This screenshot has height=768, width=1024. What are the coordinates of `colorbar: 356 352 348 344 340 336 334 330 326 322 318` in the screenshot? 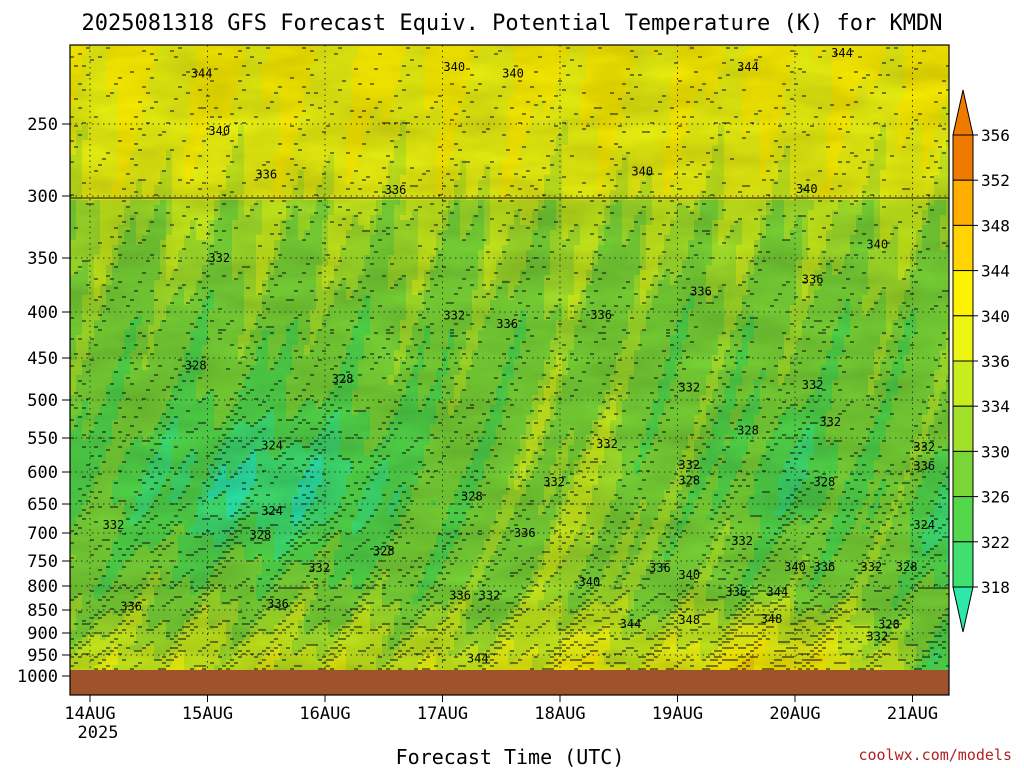 It's located at (981, 361).